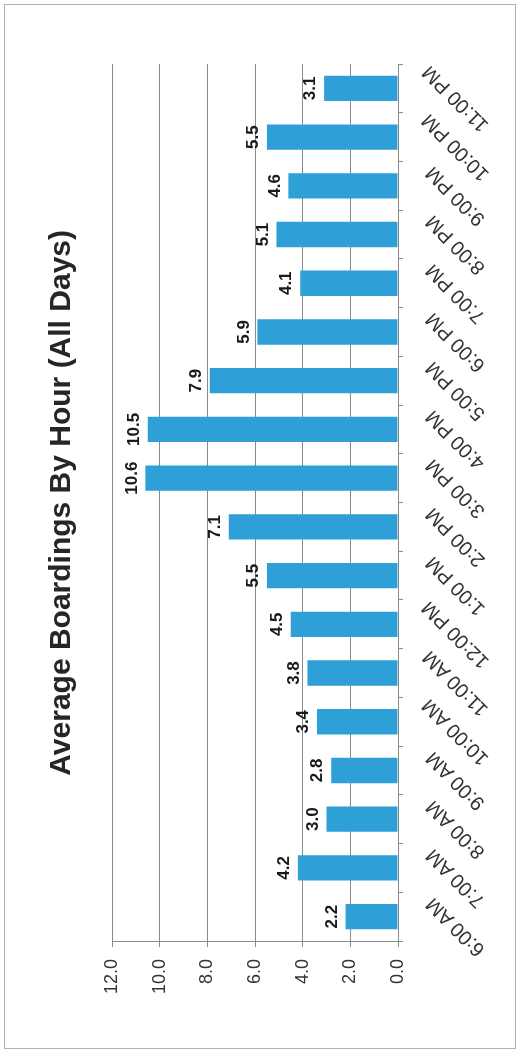 The width and height of the screenshot is (520, 1053). Describe the element at coordinates (349, 972) in the screenshot. I see `x-tick-label: 2.0` at that location.